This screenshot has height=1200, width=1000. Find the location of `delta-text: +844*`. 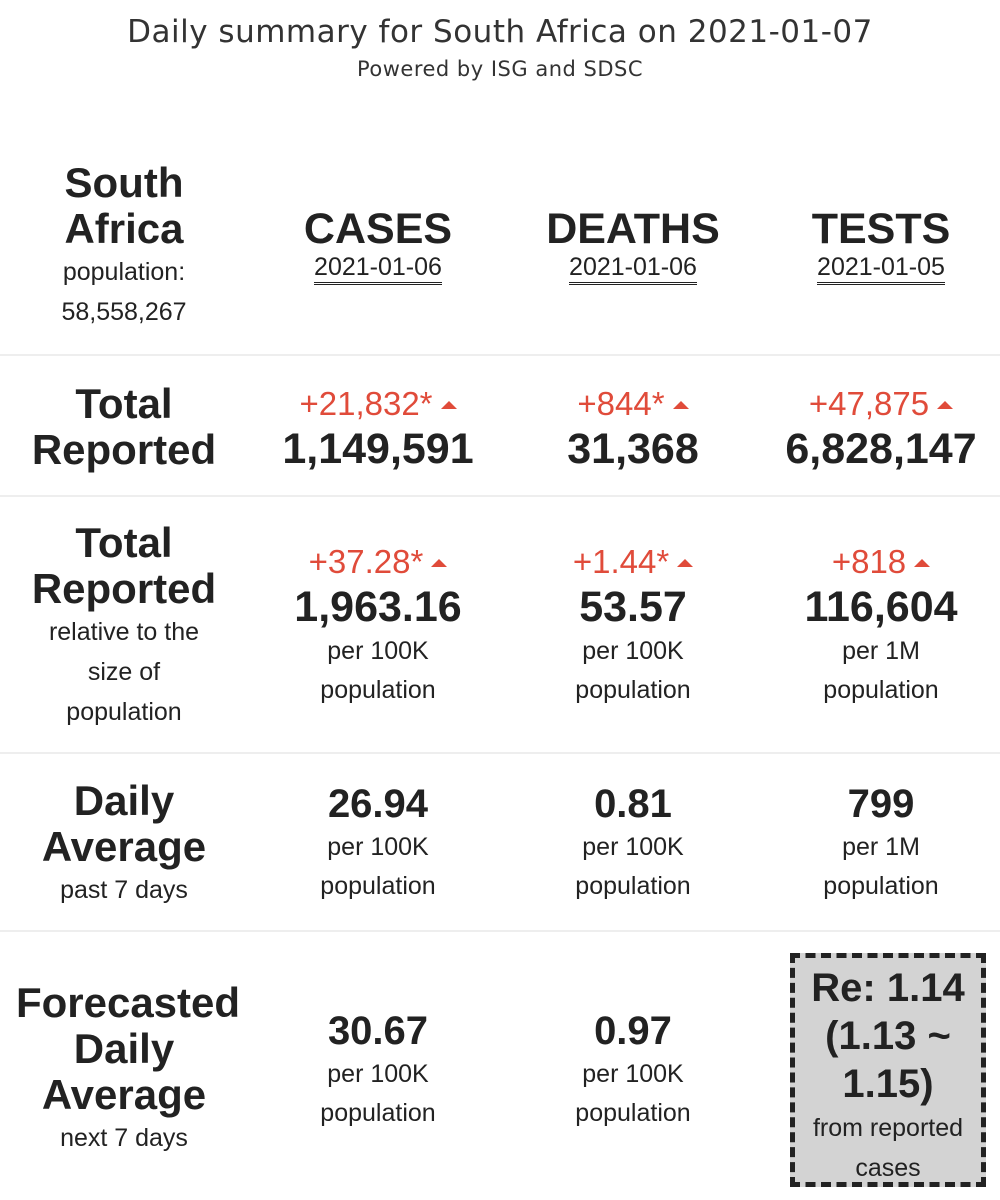

delta-text: +844* is located at coordinates (621, 403).